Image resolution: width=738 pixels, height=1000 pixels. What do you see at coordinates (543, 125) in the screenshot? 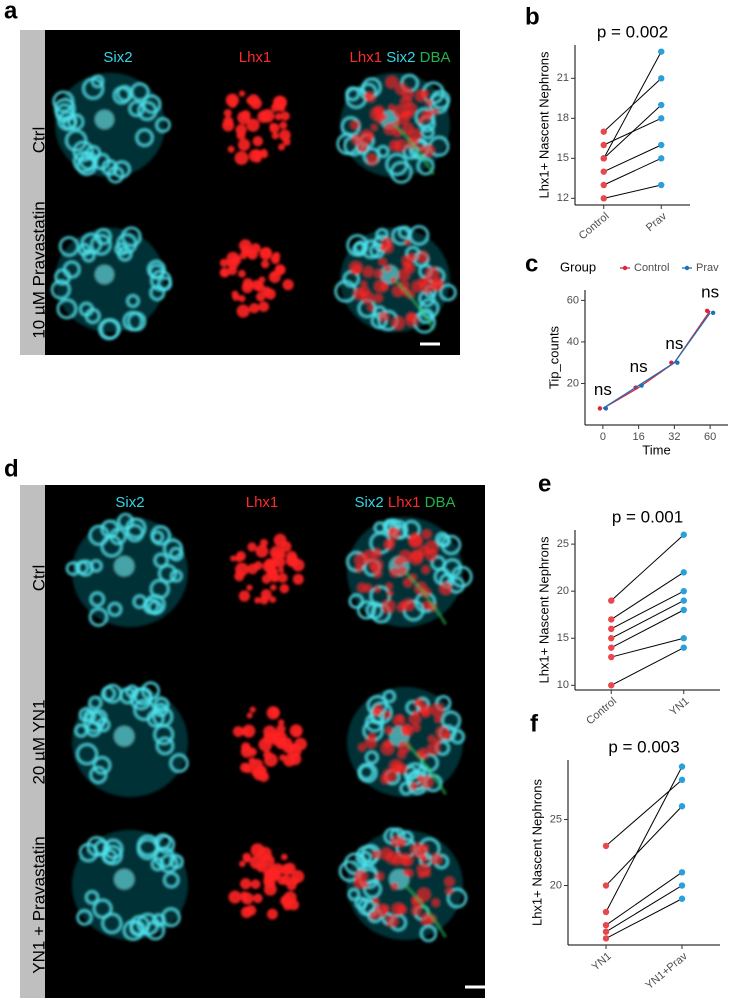
I see `y-axis-label: Lhx1+ Nascent Nephrons` at bounding box center [543, 125].